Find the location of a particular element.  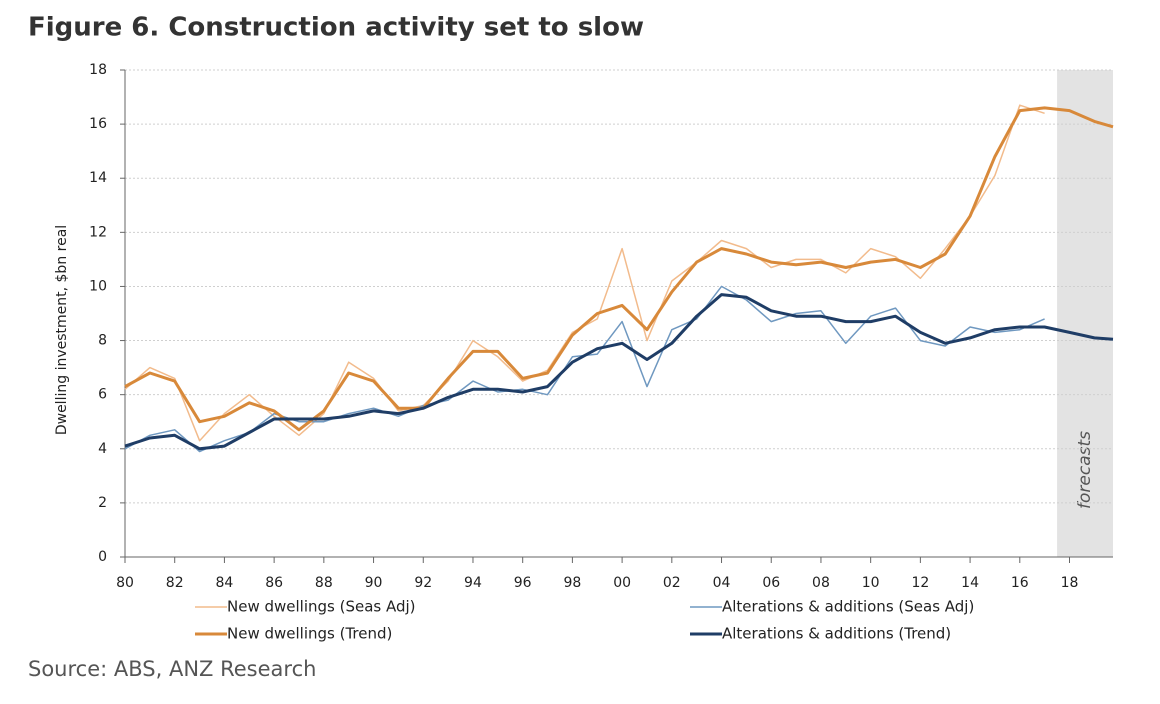

x-tick-label: 92 is located at coordinates (423, 583).